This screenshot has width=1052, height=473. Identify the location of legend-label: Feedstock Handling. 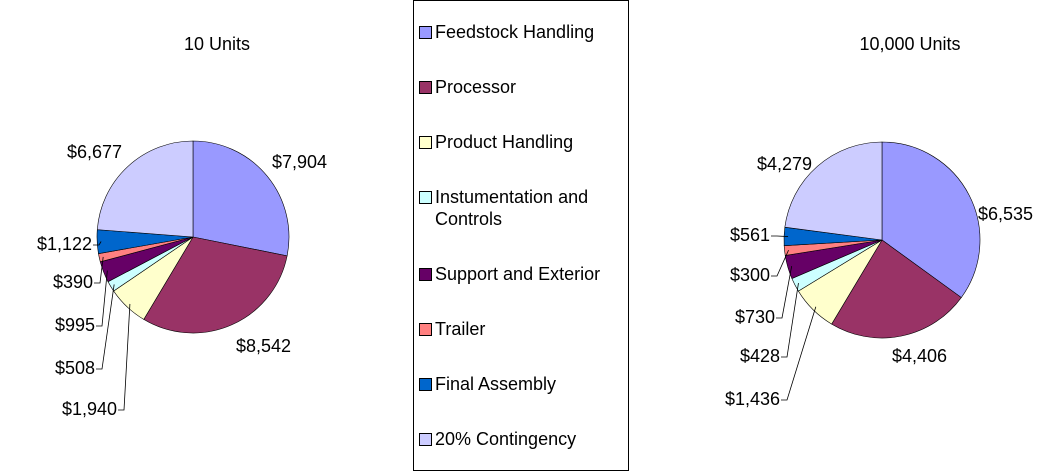
(515, 32).